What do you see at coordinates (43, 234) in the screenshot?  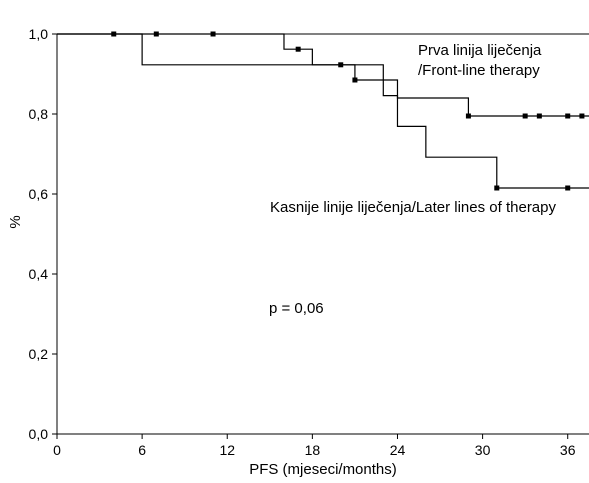 I see `y-ticks: 0,0 0,2 0,4 0,6 0,8 1,0` at bounding box center [43, 234].